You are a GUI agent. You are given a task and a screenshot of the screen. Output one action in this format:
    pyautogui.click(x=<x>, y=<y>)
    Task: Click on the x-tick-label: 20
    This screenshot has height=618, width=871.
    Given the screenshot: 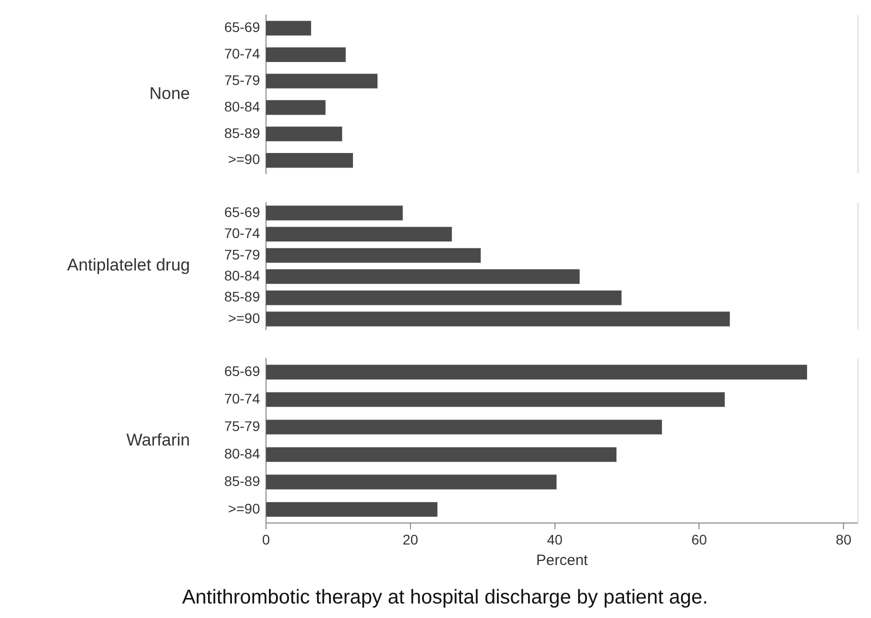 What is the action you would take?
    pyautogui.click(x=410, y=539)
    